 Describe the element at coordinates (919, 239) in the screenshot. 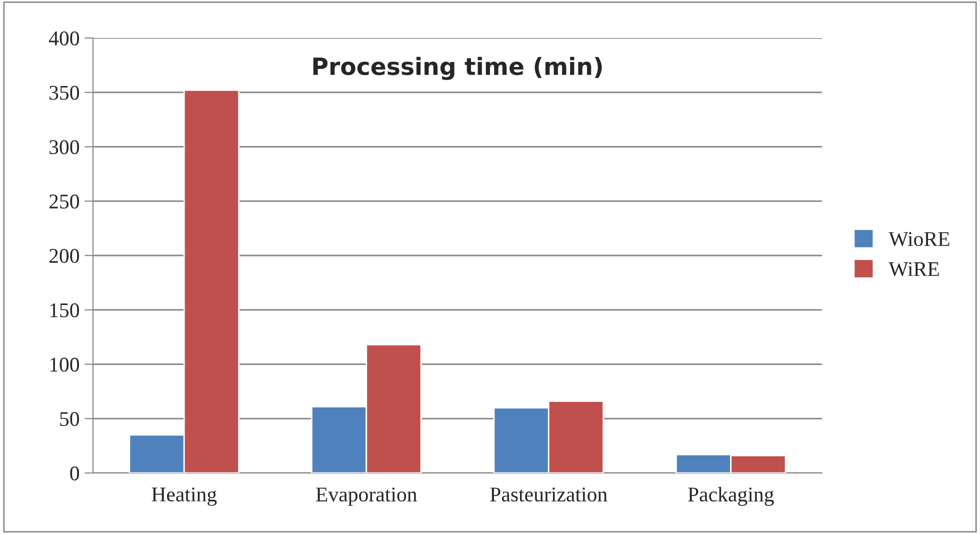

I see `legend-label: WioRE` at that location.